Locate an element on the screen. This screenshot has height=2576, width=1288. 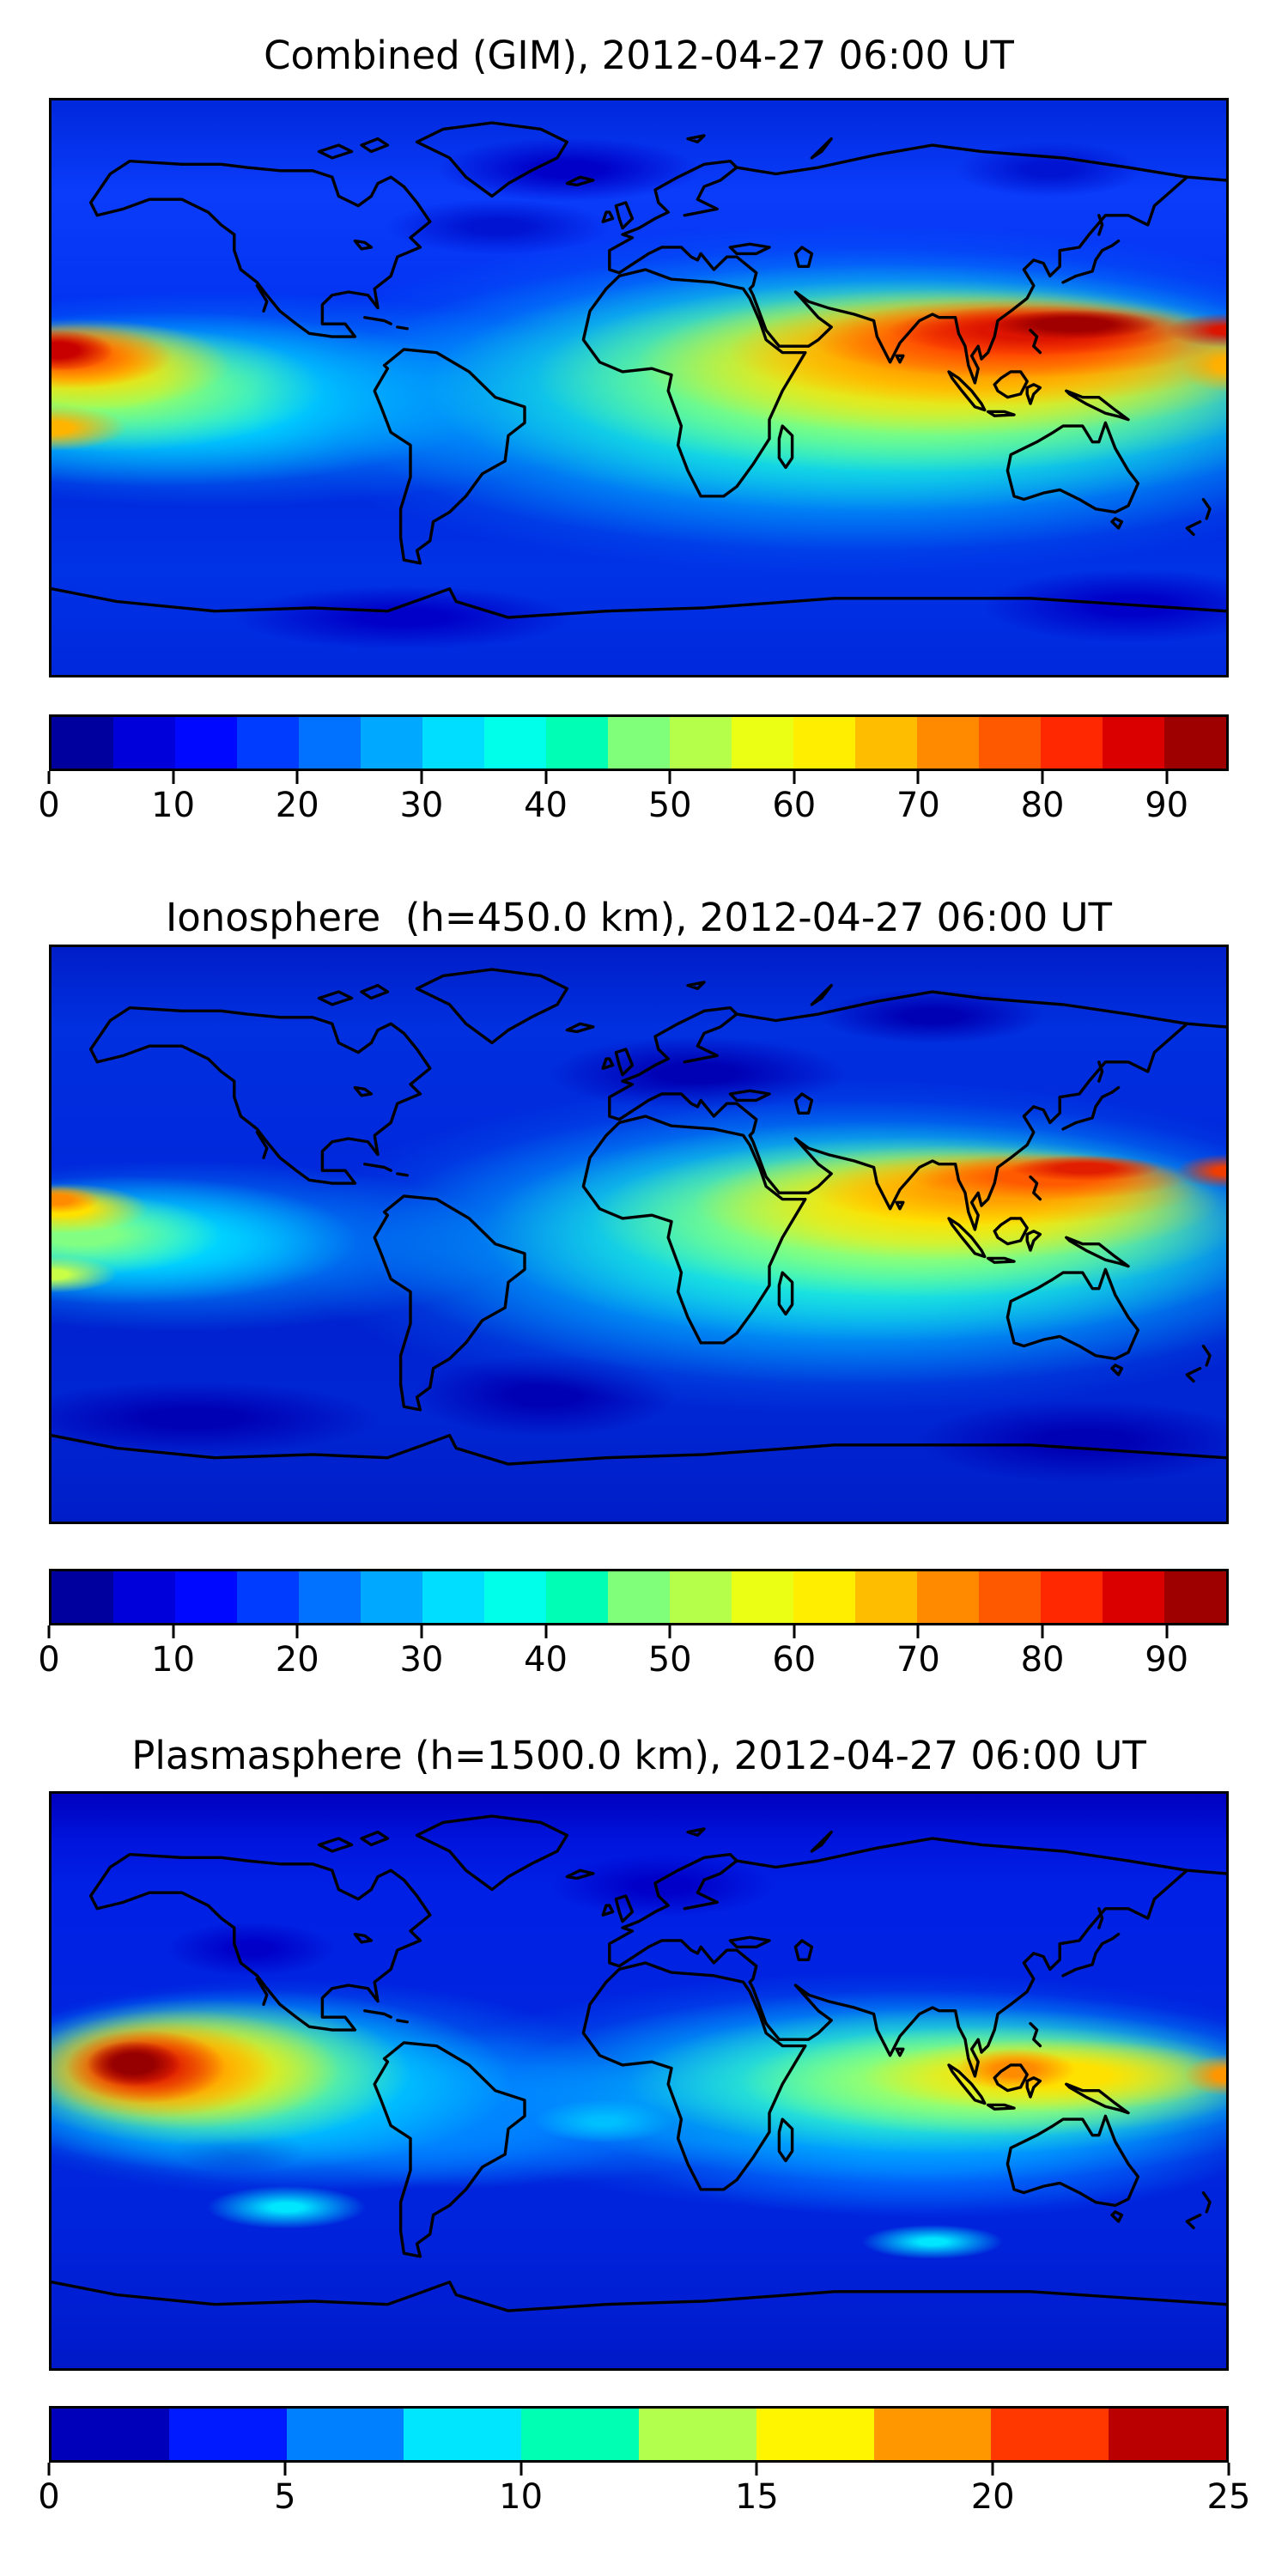
colorbar-combined is located at coordinates (639, 742).